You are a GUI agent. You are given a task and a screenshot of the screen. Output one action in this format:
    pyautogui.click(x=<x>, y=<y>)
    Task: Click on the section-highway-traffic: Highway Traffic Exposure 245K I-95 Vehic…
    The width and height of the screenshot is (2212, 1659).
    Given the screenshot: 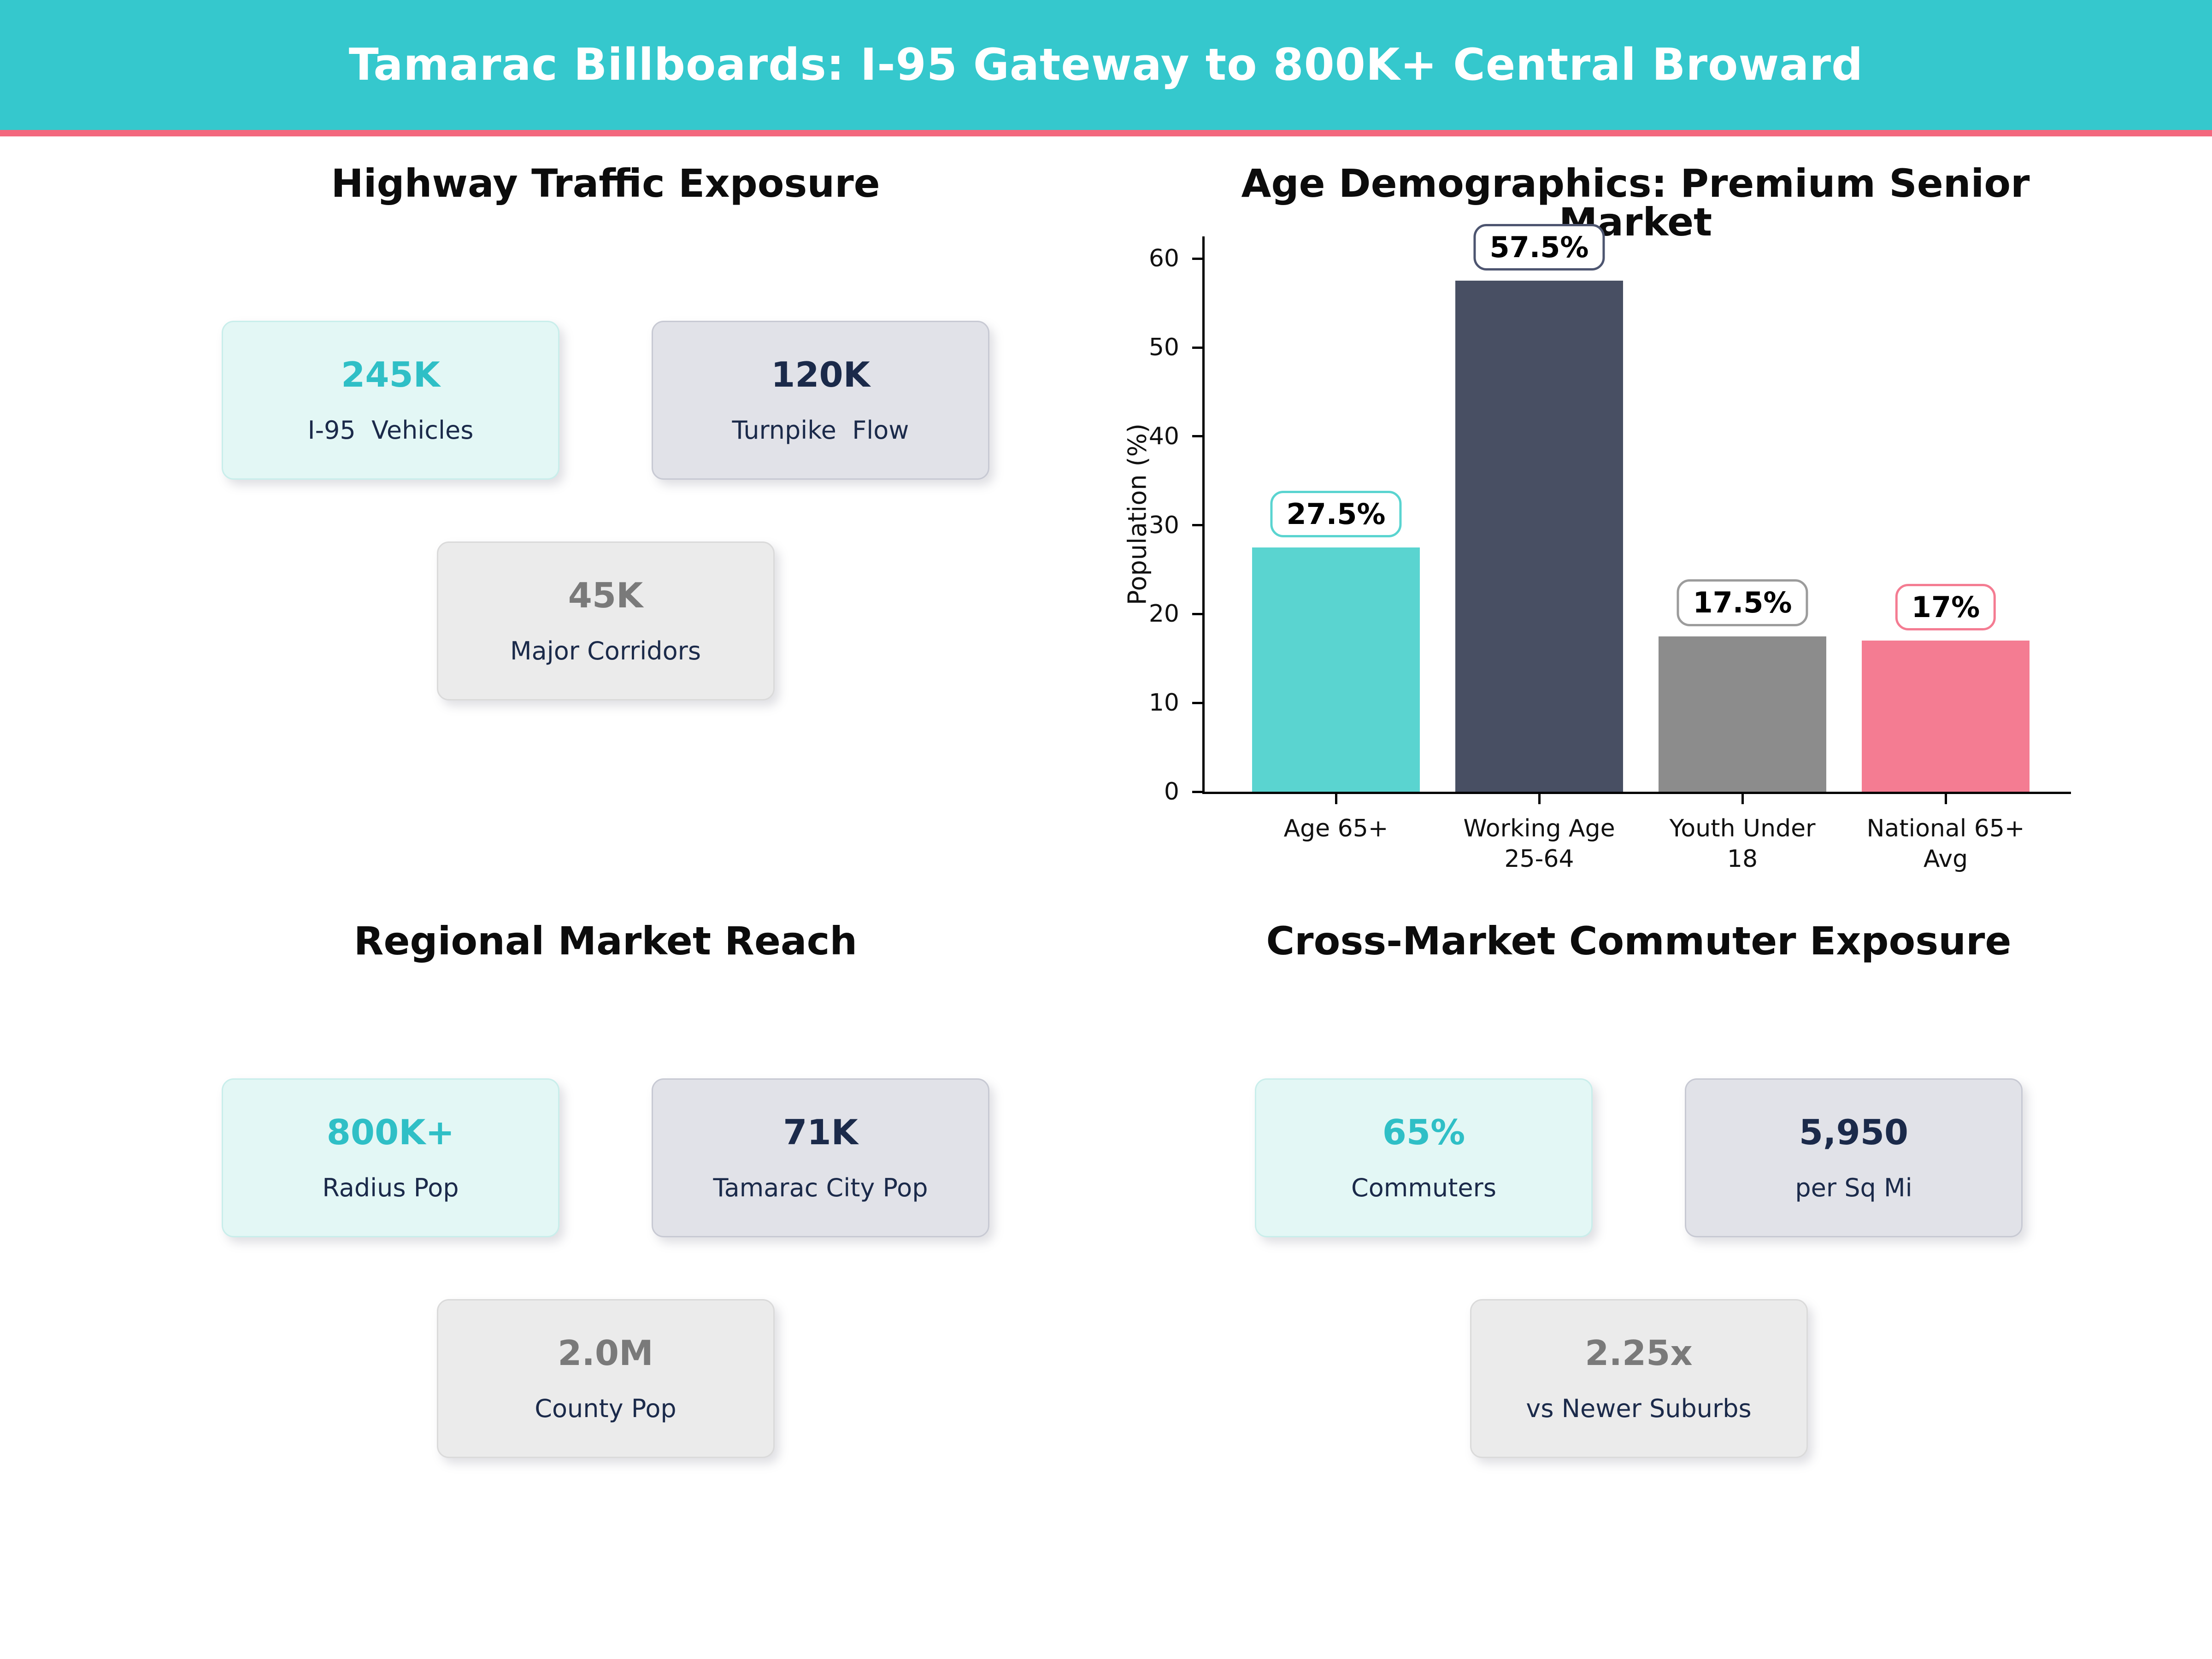 What is the action you would take?
    pyautogui.click(x=605, y=432)
    